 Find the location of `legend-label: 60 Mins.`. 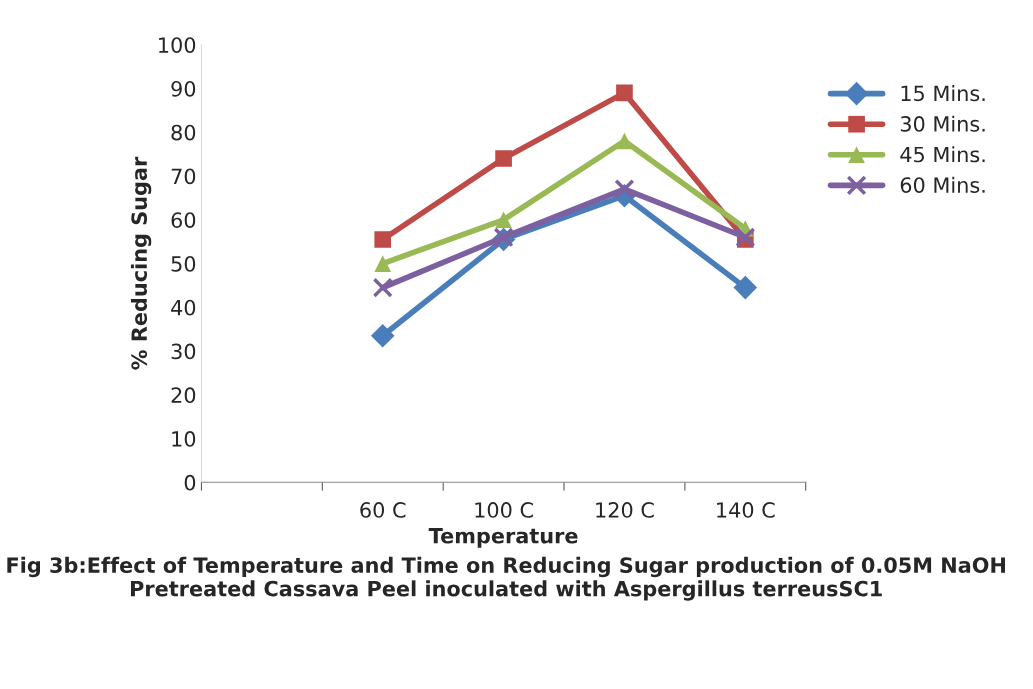

legend-label: 60 Mins. is located at coordinates (942, 184).